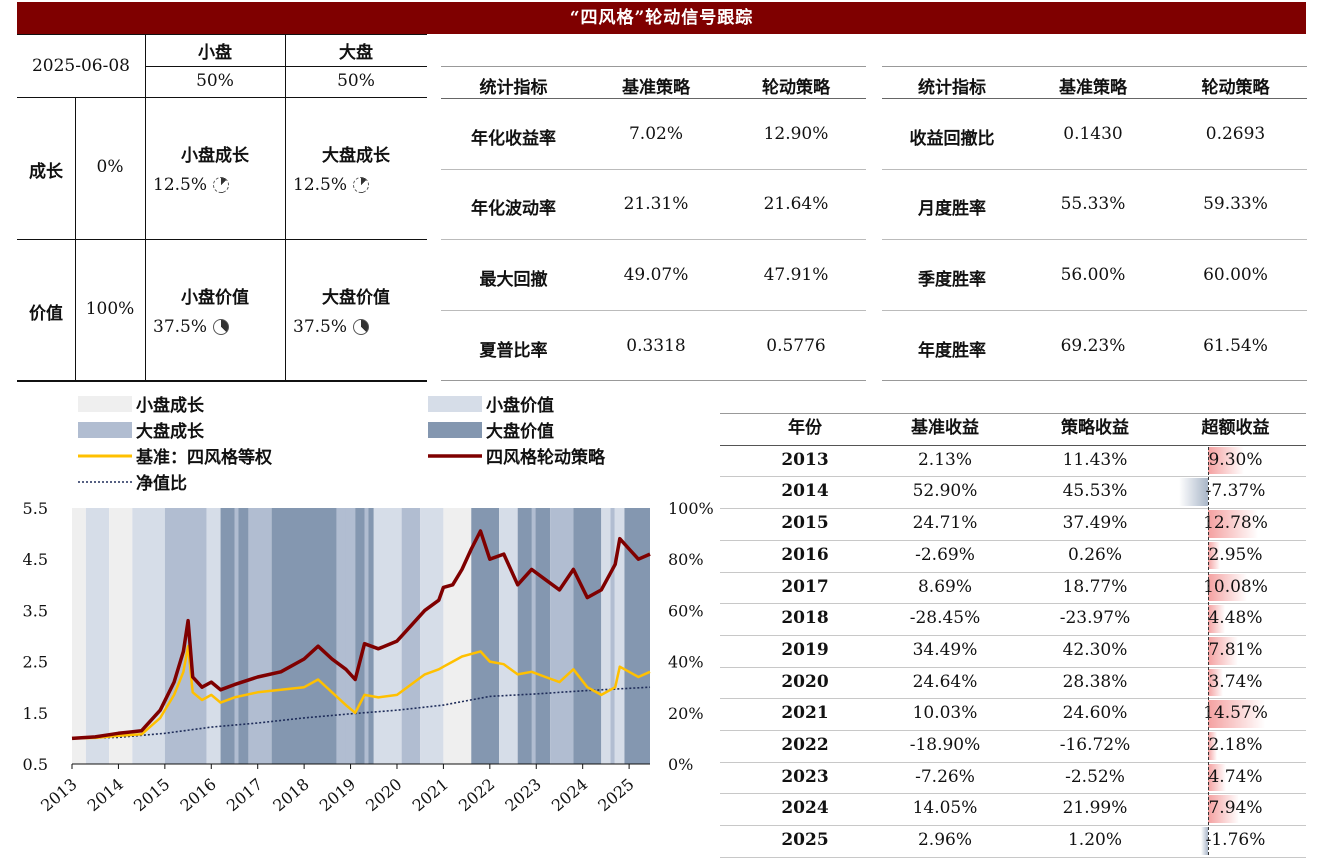  Describe the element at coordinates (1094, 554) in the screenshot. I see `annual-value: 0.26%` at that location.